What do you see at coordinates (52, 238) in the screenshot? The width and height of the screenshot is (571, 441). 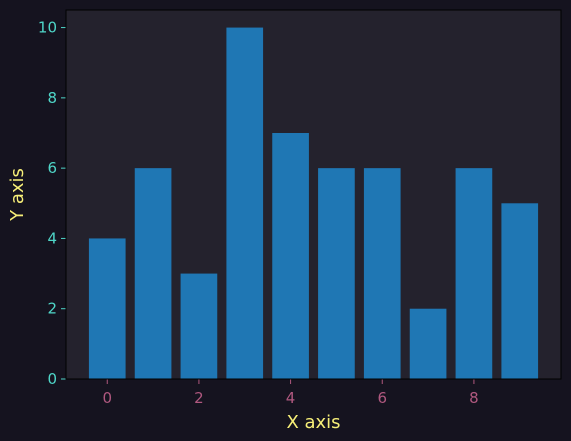 I see `y-tick-label: 4` at bounding box center [52, 238].